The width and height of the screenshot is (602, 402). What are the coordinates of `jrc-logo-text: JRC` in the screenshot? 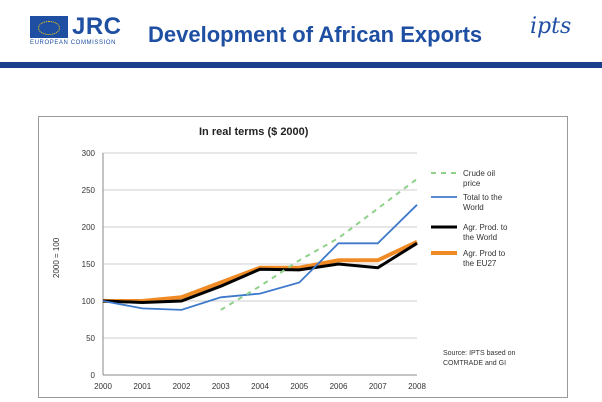 It's located at (97, 26).